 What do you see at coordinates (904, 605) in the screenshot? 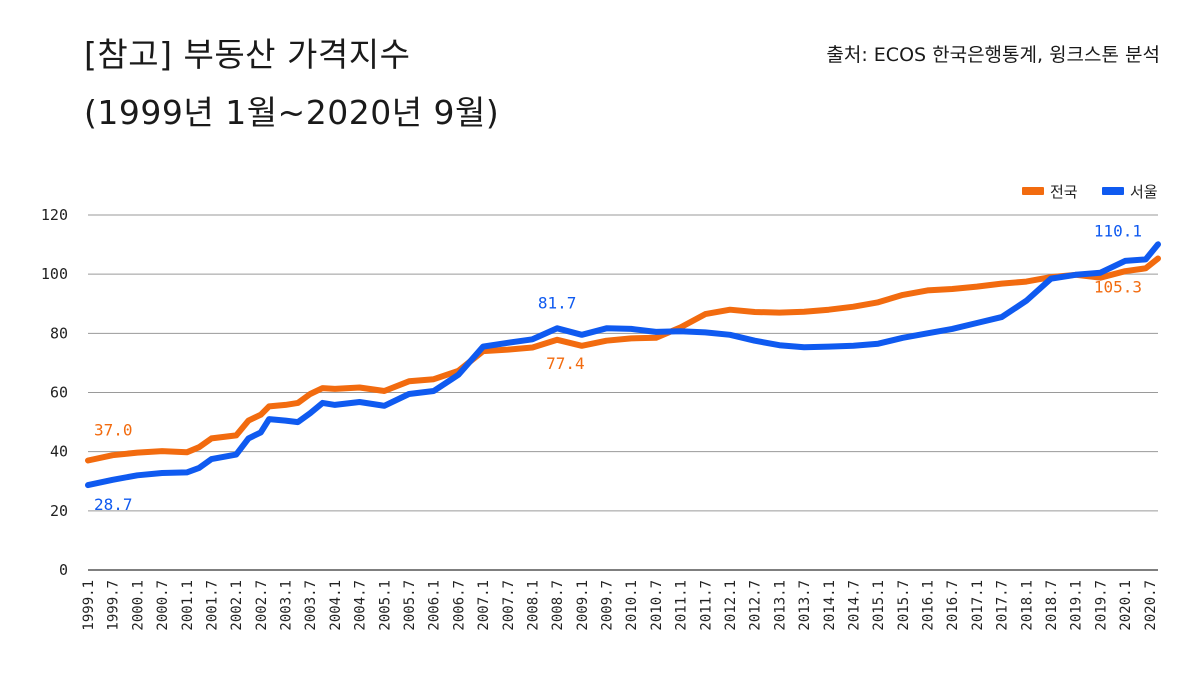
I see `x-tick-label: 2015.7` at bounding box center [904, 605].